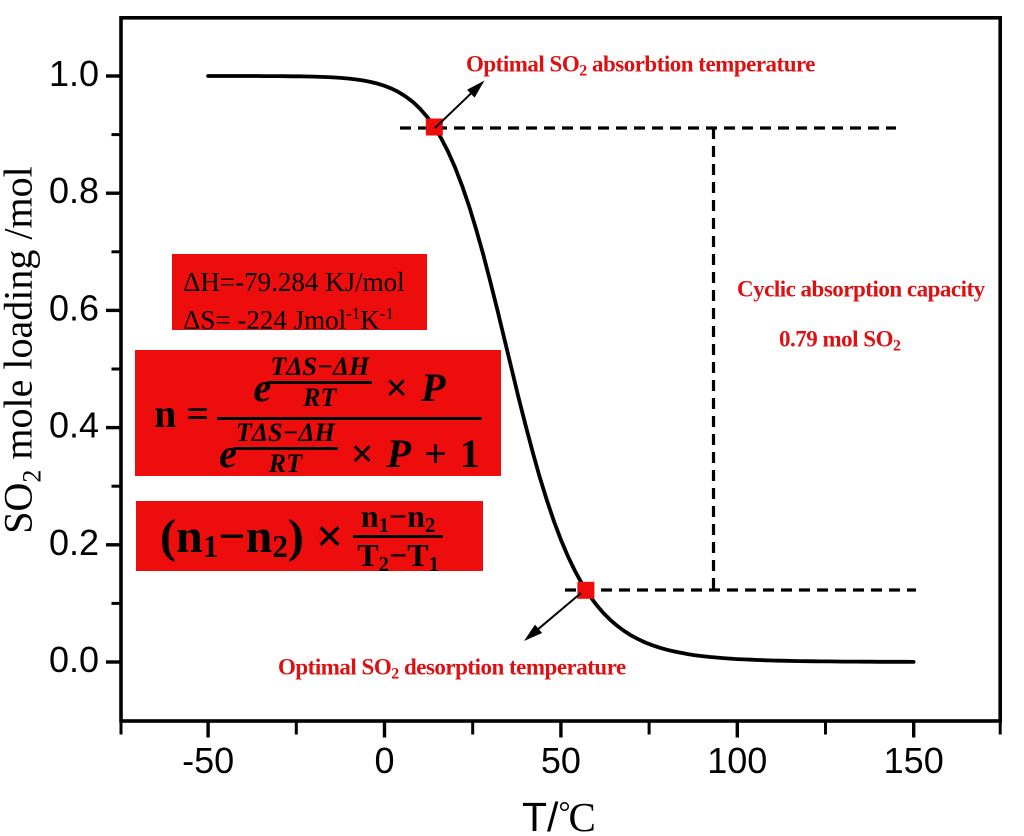 The image size is (1024, 836). I want to click on svg-text: SO2 mole loading /mol, so click(23, 349).